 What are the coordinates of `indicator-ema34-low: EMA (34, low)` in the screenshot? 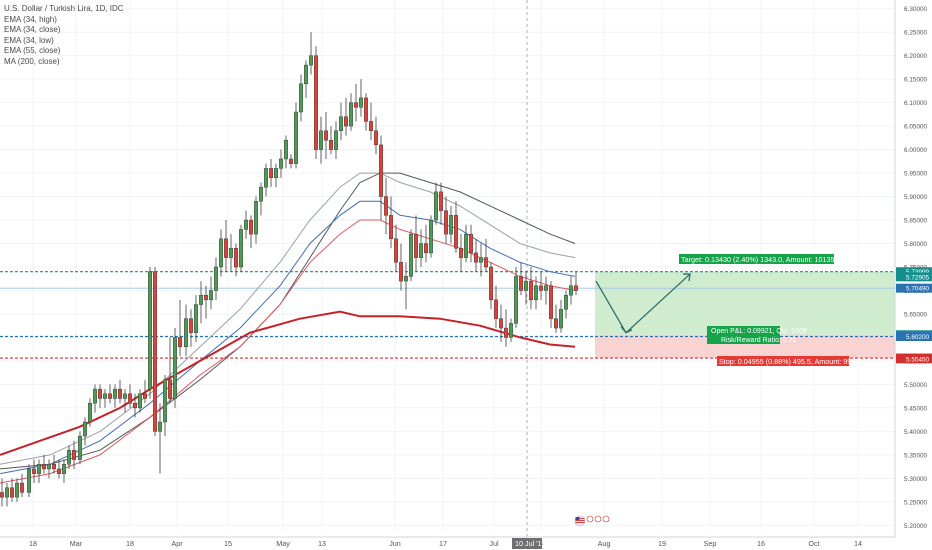 It's located at (29, 40).